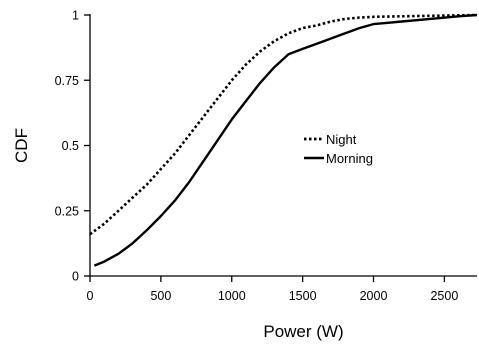 The image size is (479, 348). Describe the element at coordinates (21, 145) in the screenshot. I see `y-axis-title: CDF` at that location.